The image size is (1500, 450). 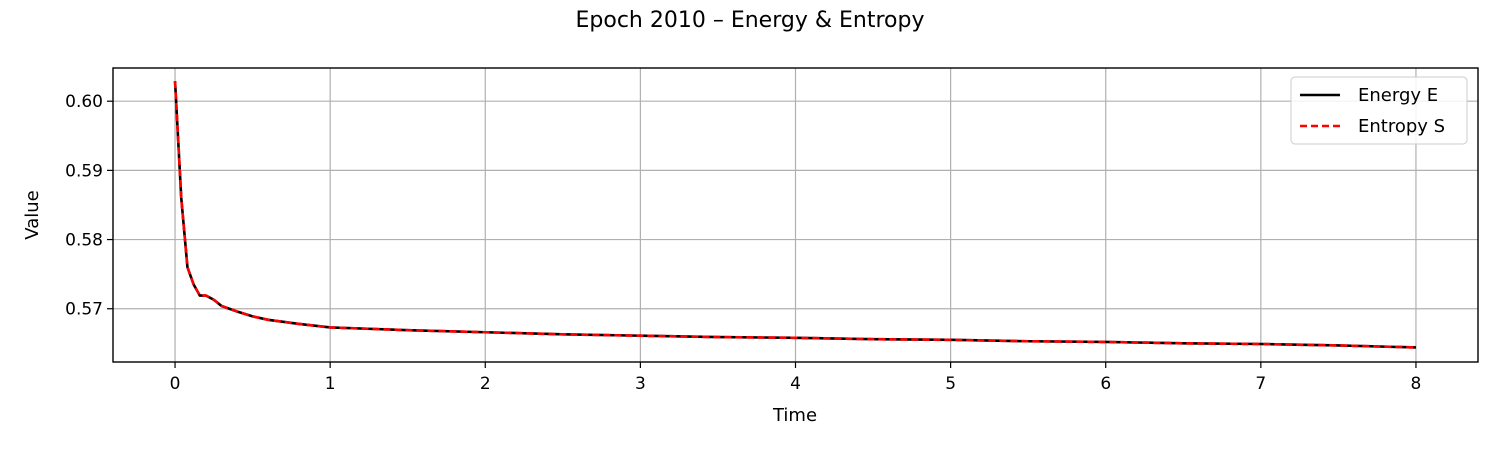 I want to click on legend-label-energy: Energy E, so click(x=1398, y=95).